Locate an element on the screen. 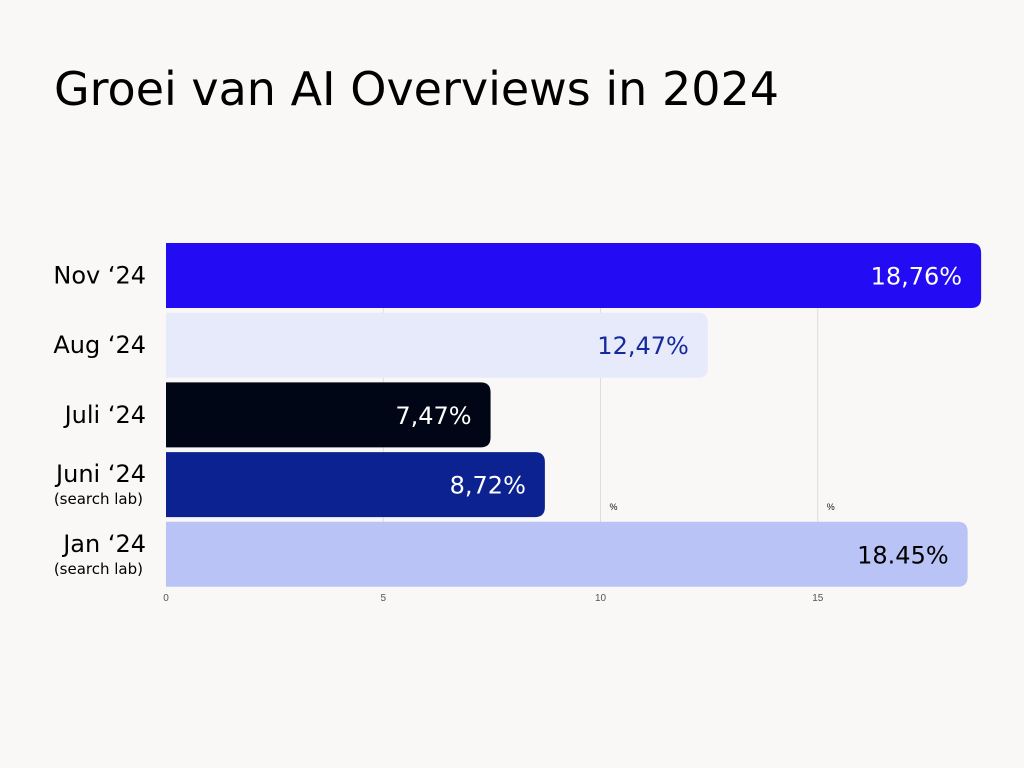  category-label-0: Nov ‘24 is located at coordinates (99, 276).